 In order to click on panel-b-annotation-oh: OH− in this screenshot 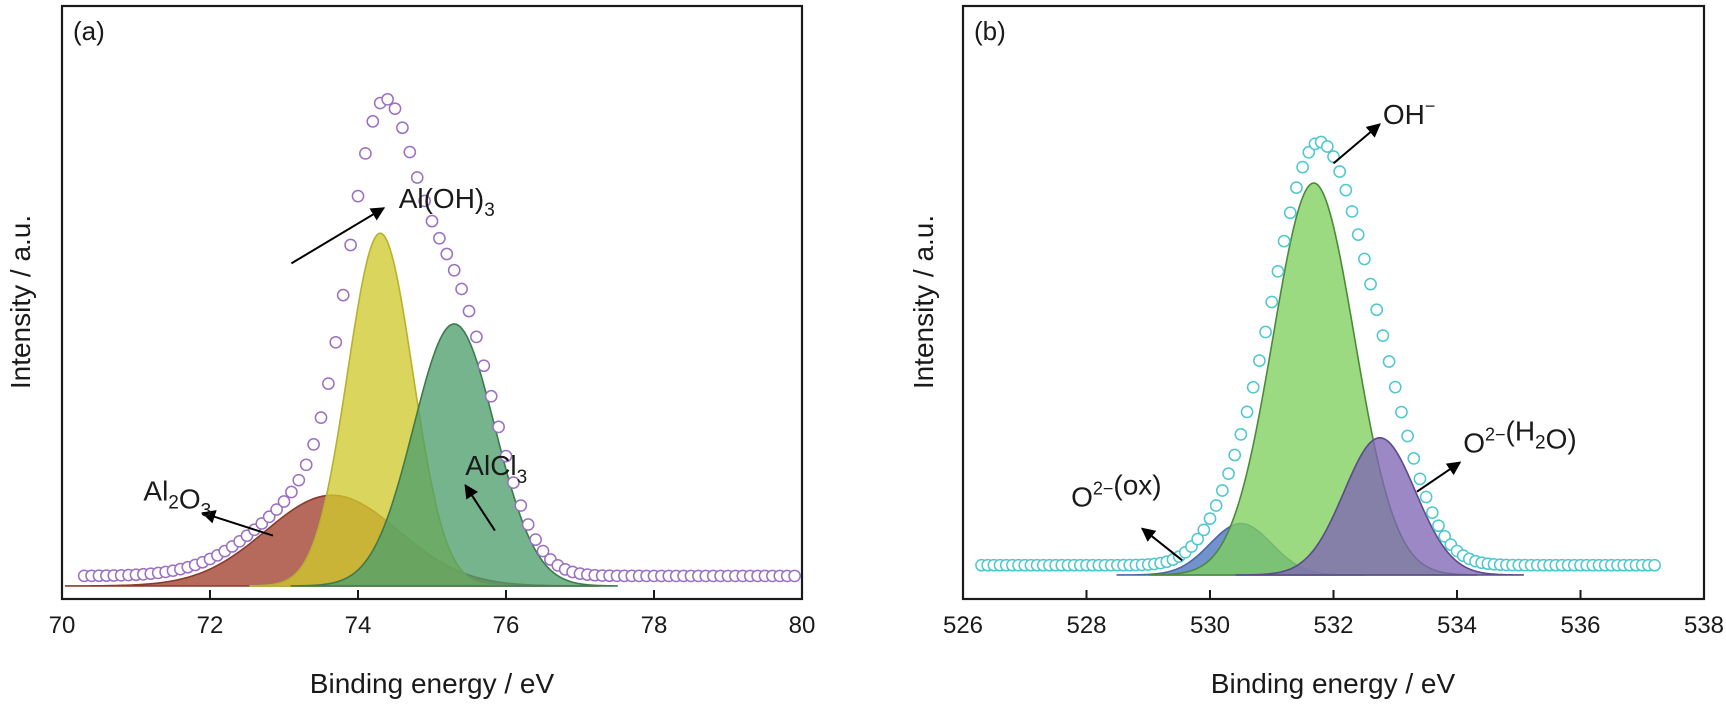, I will do `click(1384, 130)`.